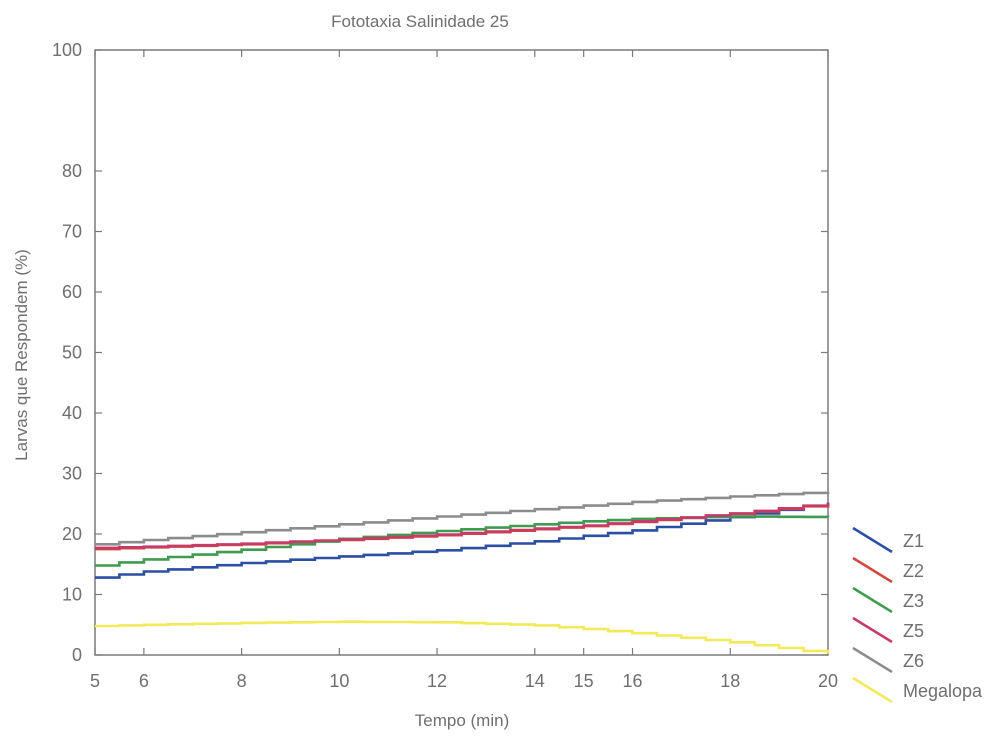 This screenshot has width=1006, height=740. What do you see at coordinates (872, 630) in the screenshot?
I see `legend-swatch-z5` at bounding box center [872, 630].